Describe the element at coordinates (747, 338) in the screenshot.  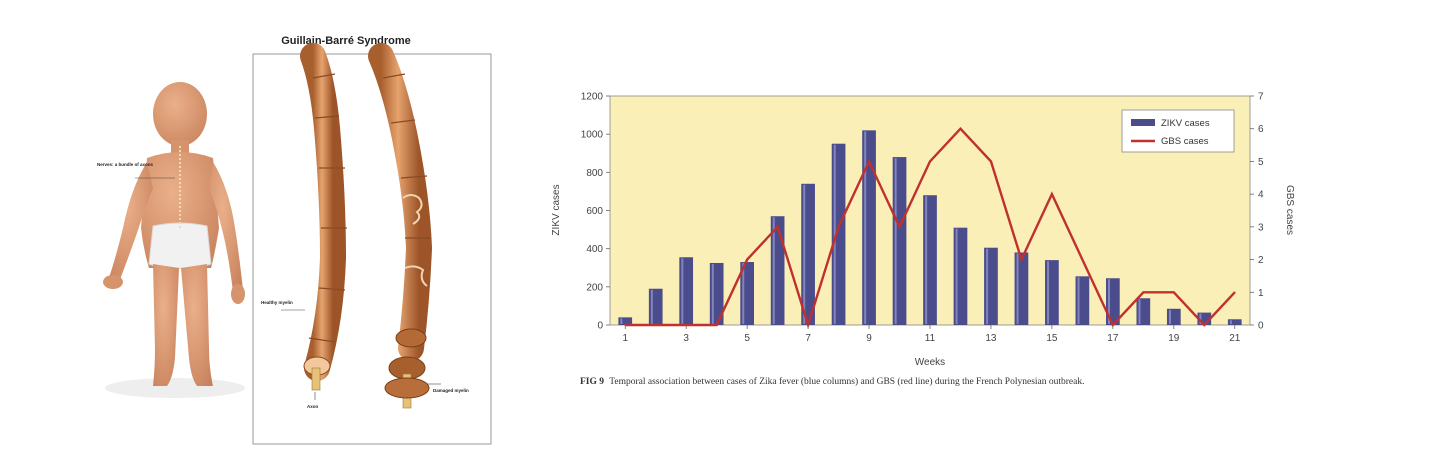
I see `x-tick-label-5: 5` at that location.